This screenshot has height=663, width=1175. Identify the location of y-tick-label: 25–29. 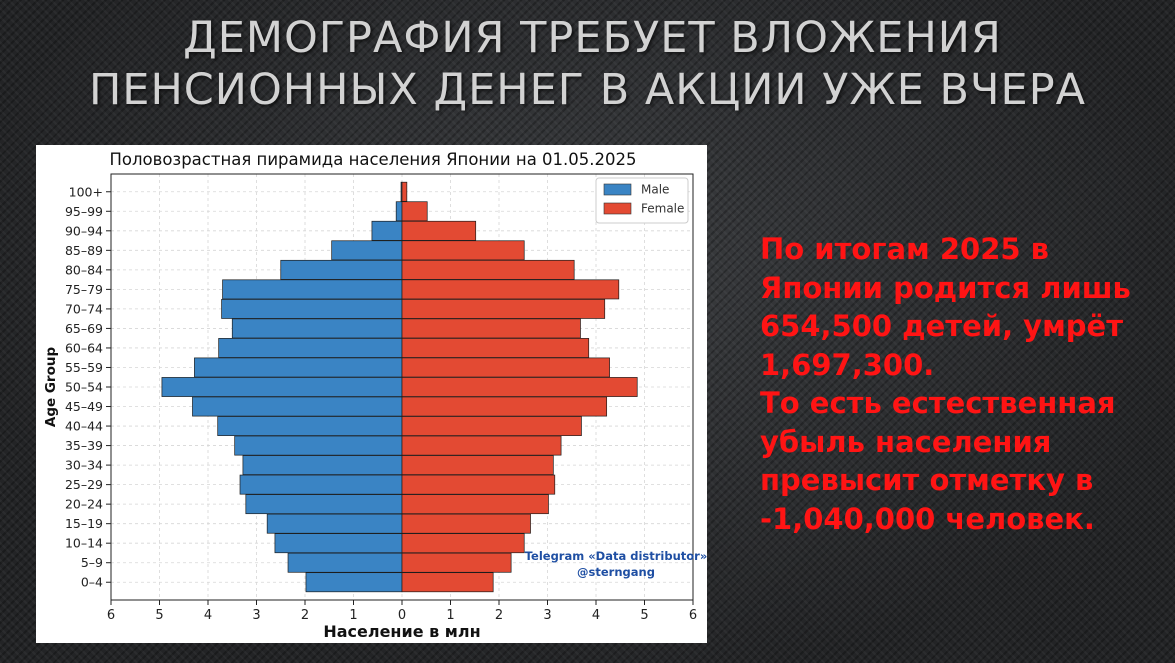
(84, 484).